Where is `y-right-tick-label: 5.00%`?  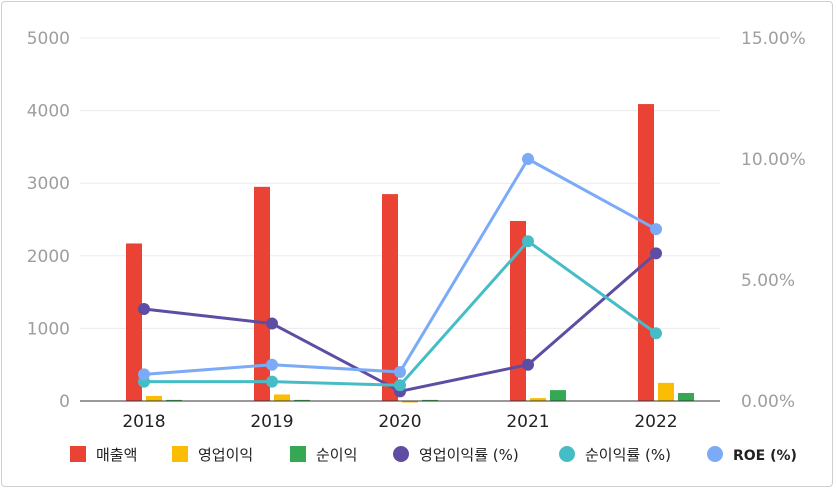 y-right-tick-label: 5.00% is located at coordinates (768, 281).